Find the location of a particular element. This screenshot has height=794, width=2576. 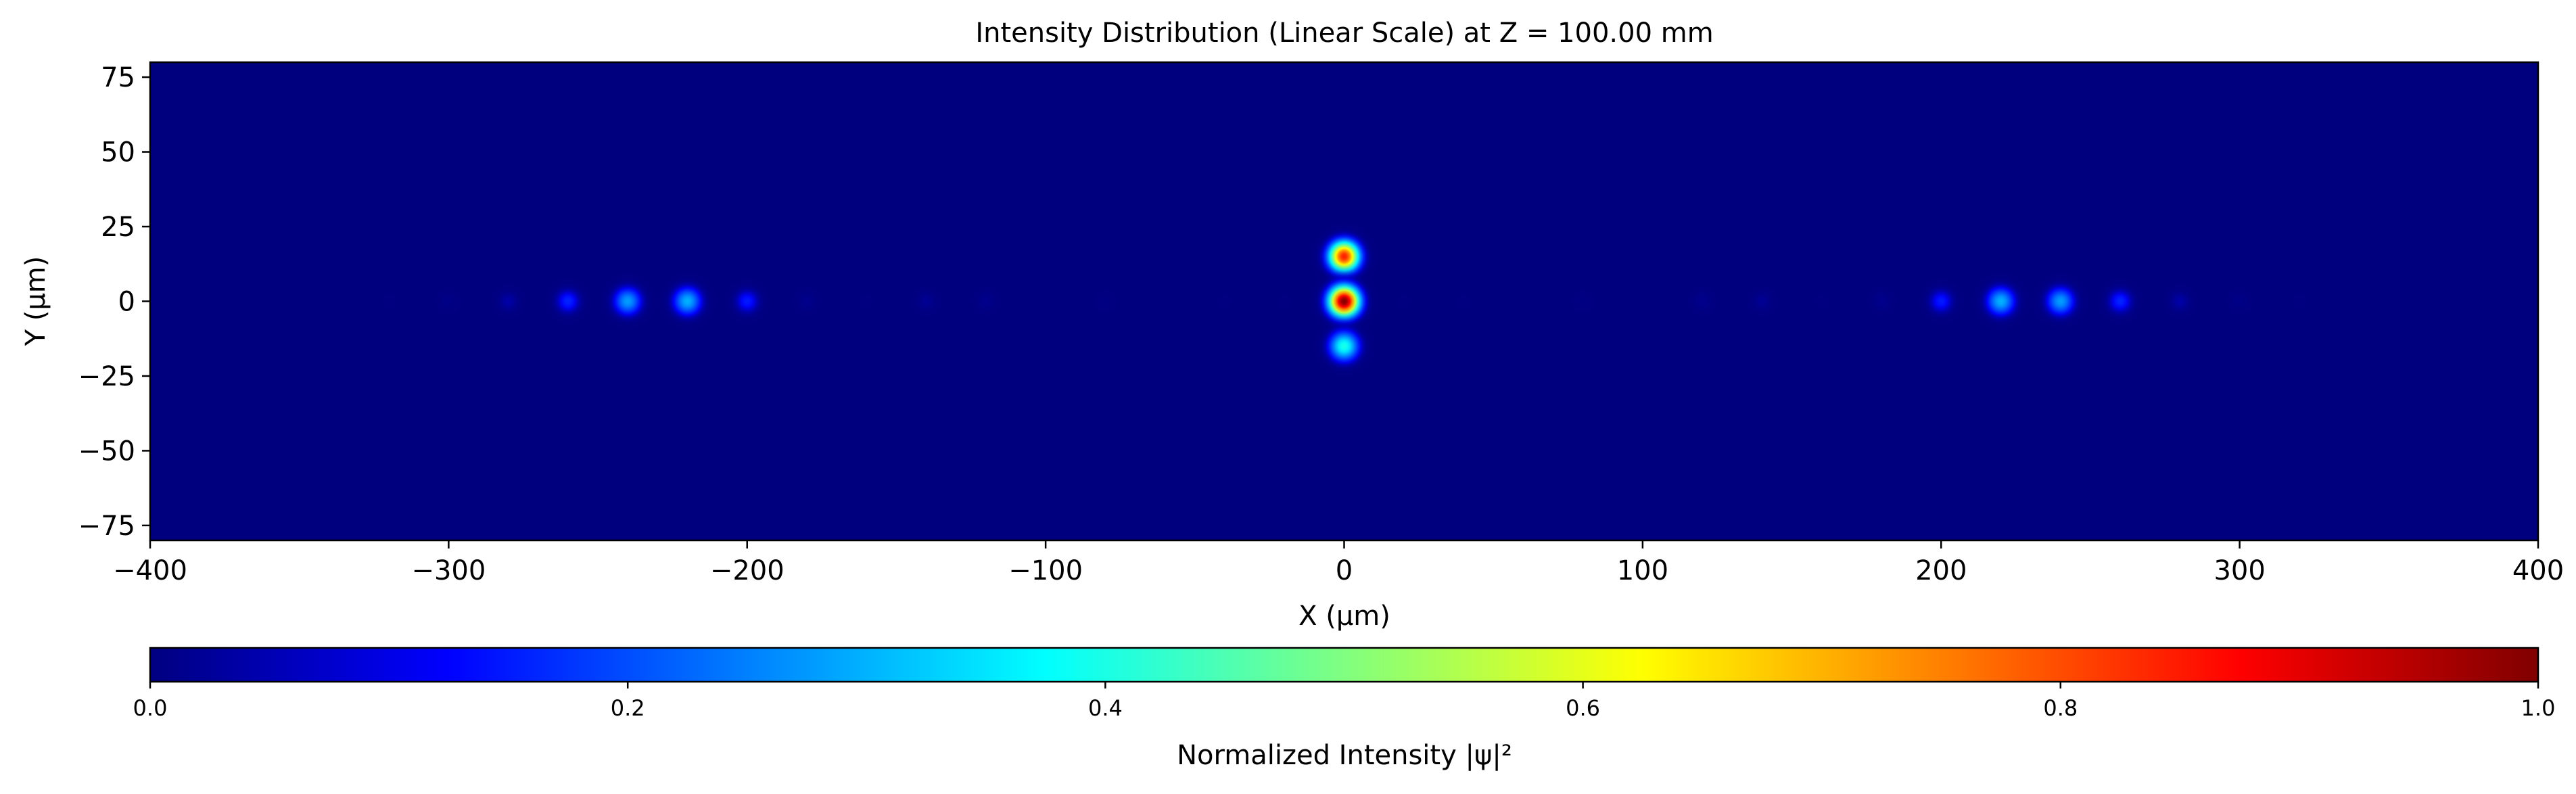

colorbar-tick-label: 1.0 is located at coordinates (2538, 708).